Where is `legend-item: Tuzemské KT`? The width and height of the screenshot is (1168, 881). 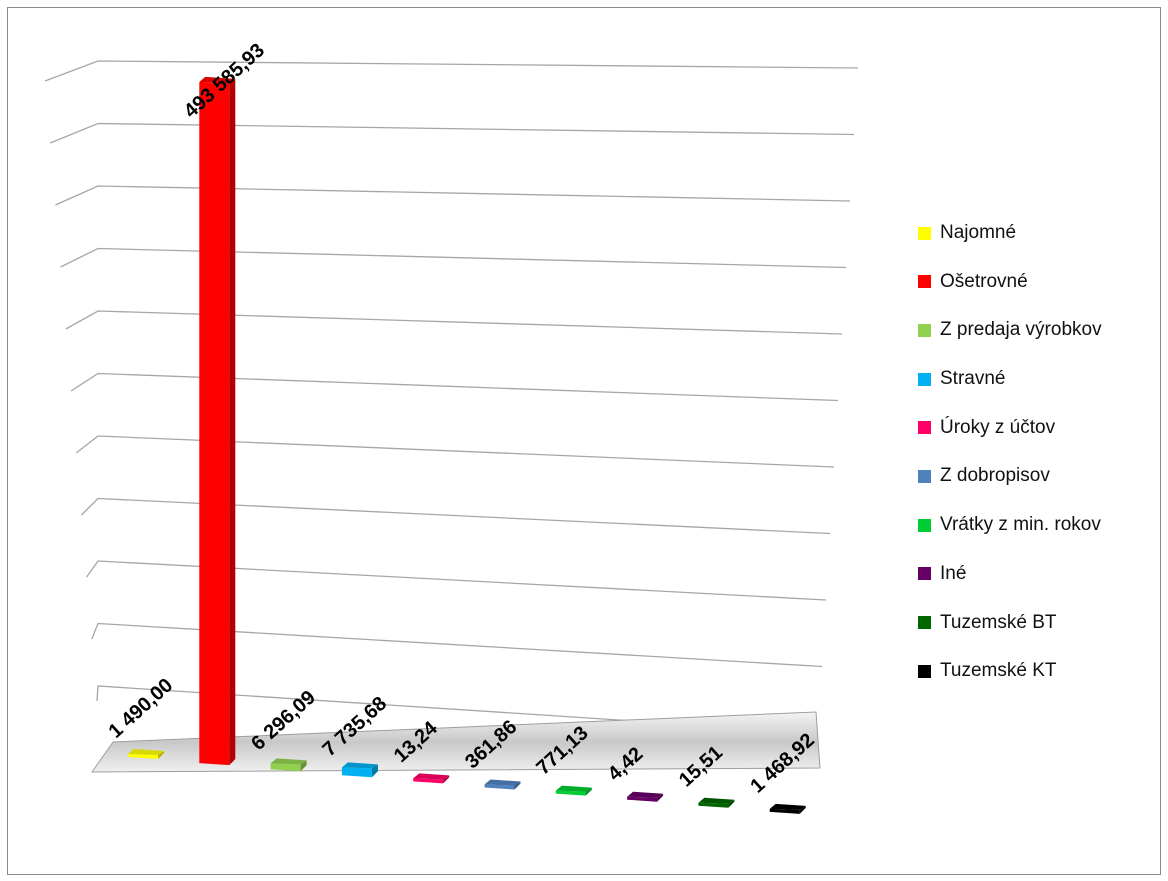 legend-item: Tuzemské KT is located at coordinates (1010, 671).